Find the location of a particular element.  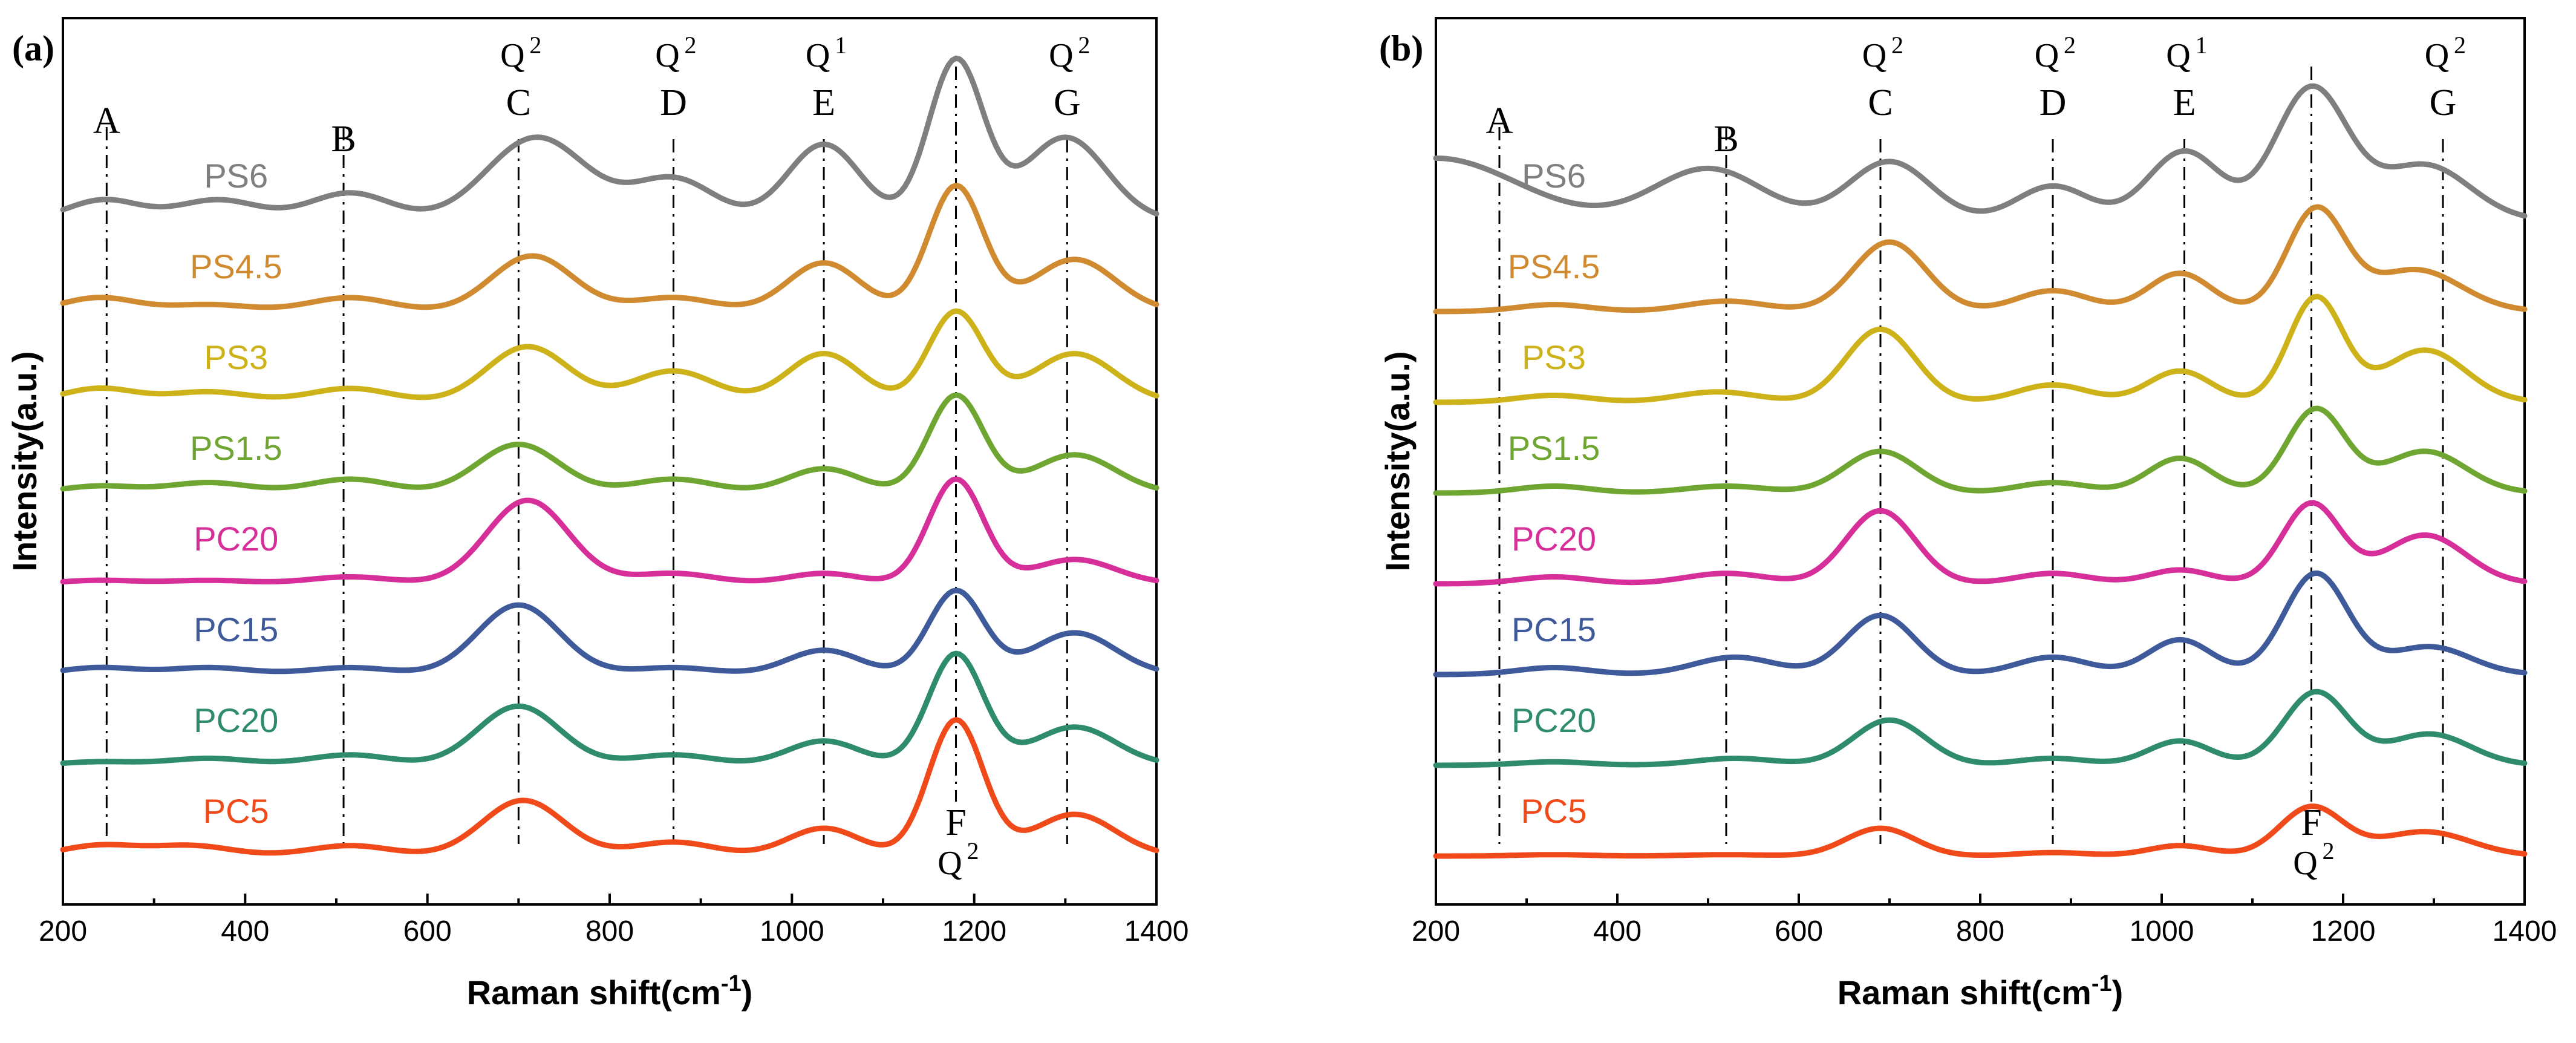

peak-letter-label: F is located at coordinates (955, 823).